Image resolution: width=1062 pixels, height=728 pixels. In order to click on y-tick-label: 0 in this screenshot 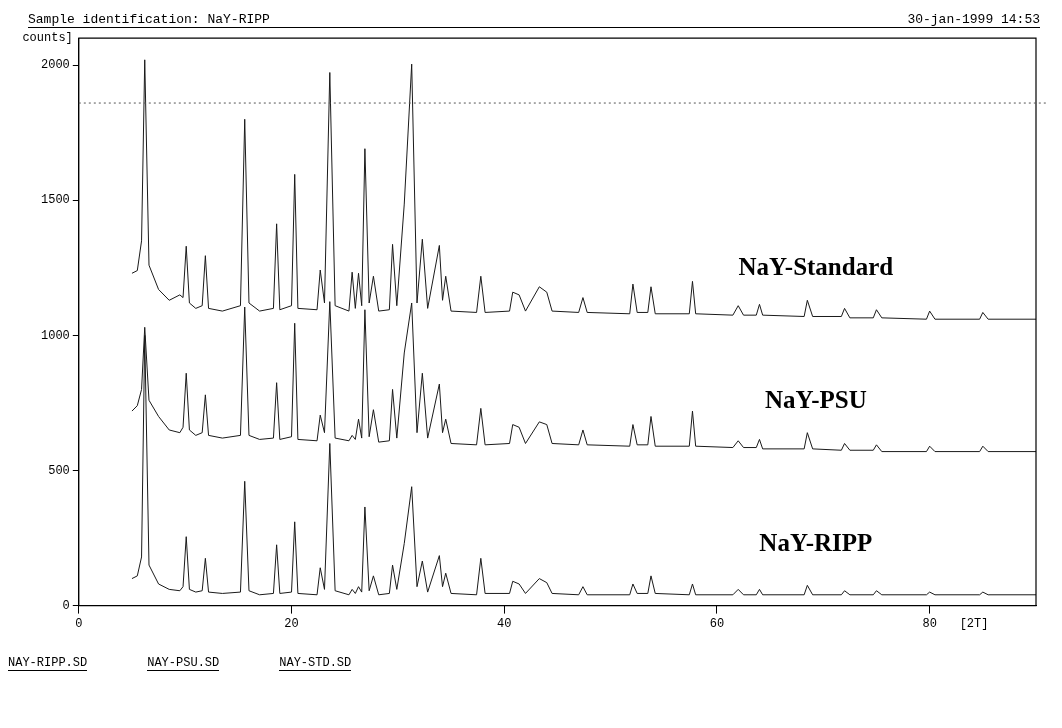, I will do `click(66, 605)`.